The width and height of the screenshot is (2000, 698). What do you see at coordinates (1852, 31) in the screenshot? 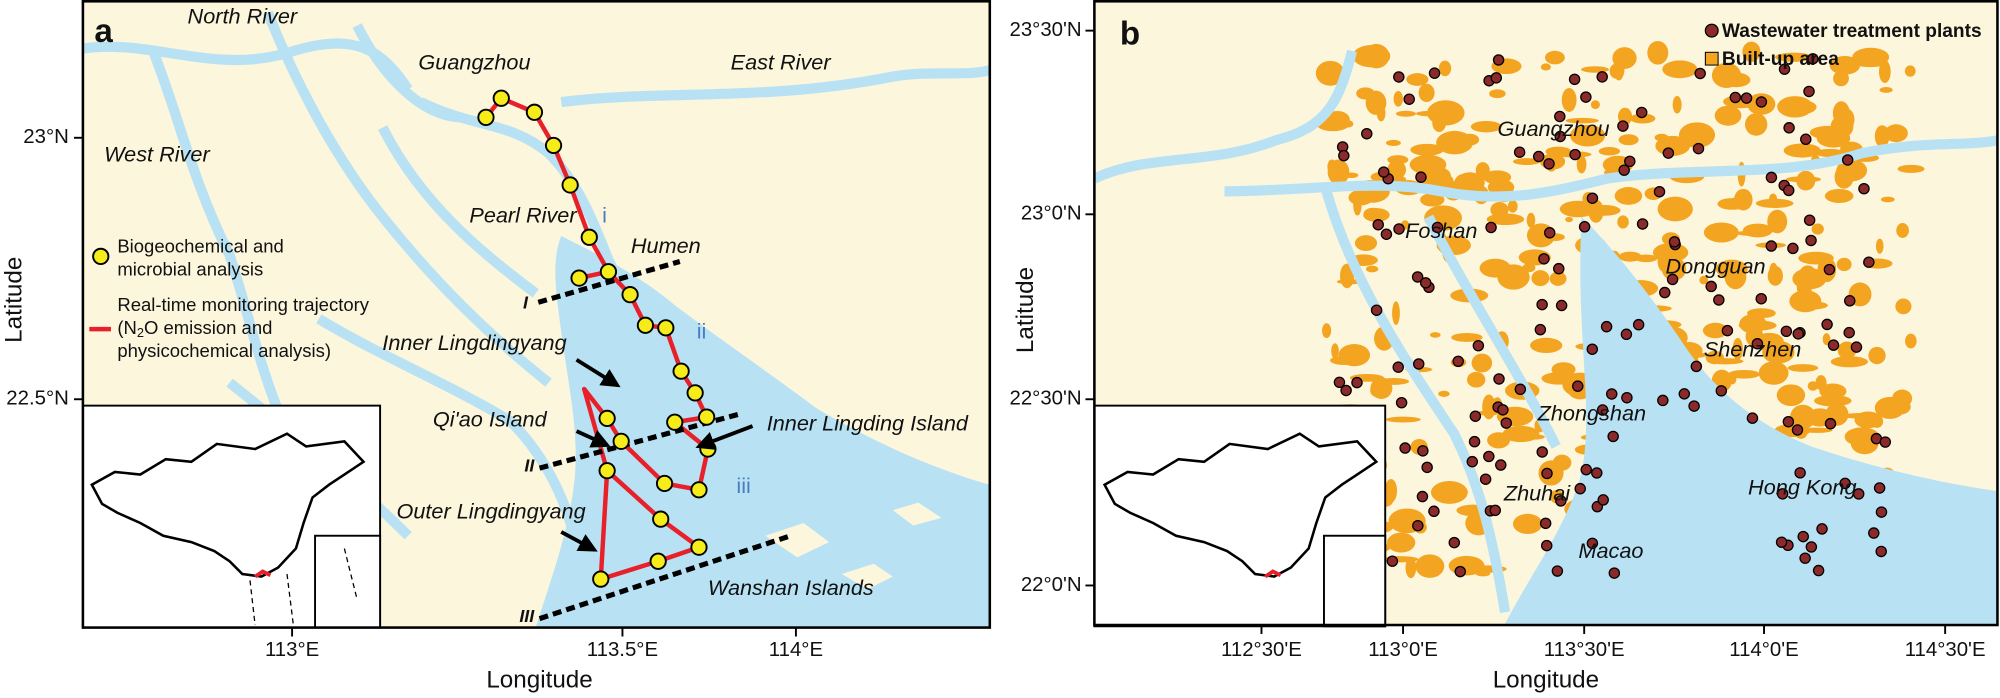
I see `legend-text: Wastewater treatment plants` at bounding box center [1852, 31].